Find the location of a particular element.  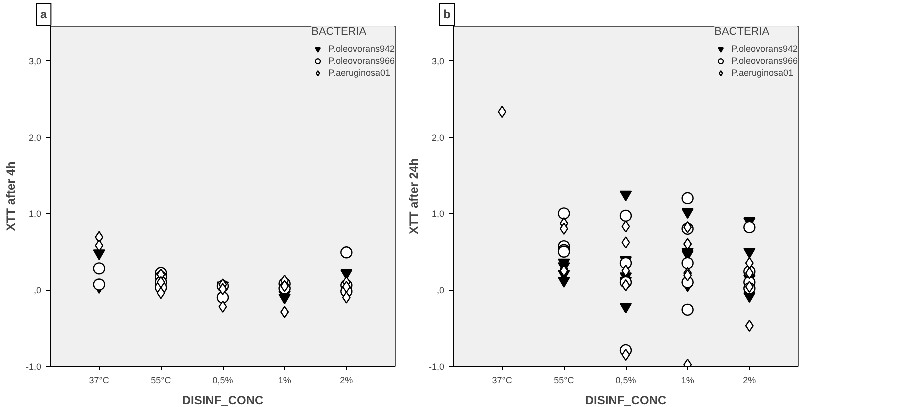

text: a is located at coordinates (44, 15).